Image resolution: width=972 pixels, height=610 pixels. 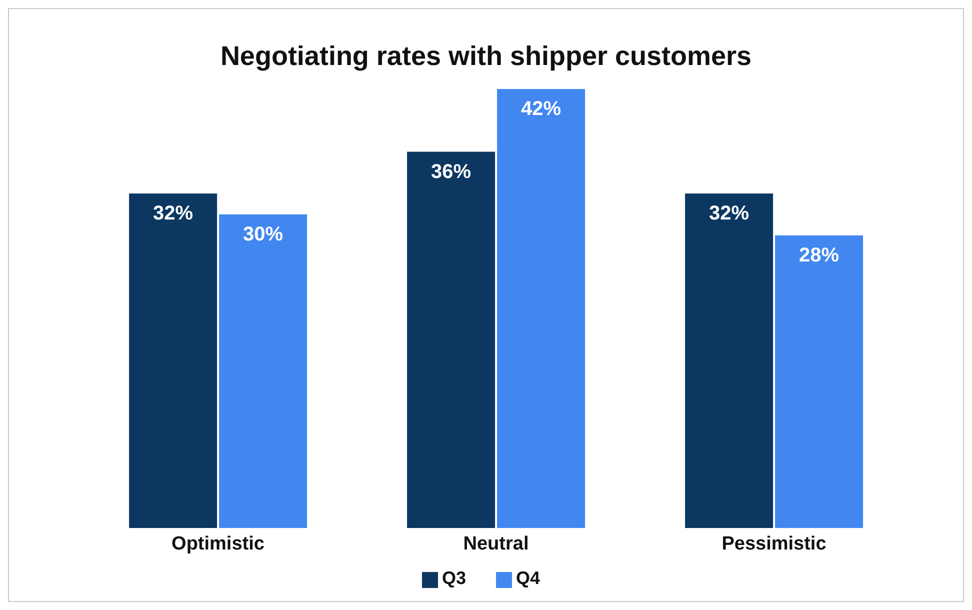 I want to click on x-tick-label: Pessimistic, so click(x=774, y=543).